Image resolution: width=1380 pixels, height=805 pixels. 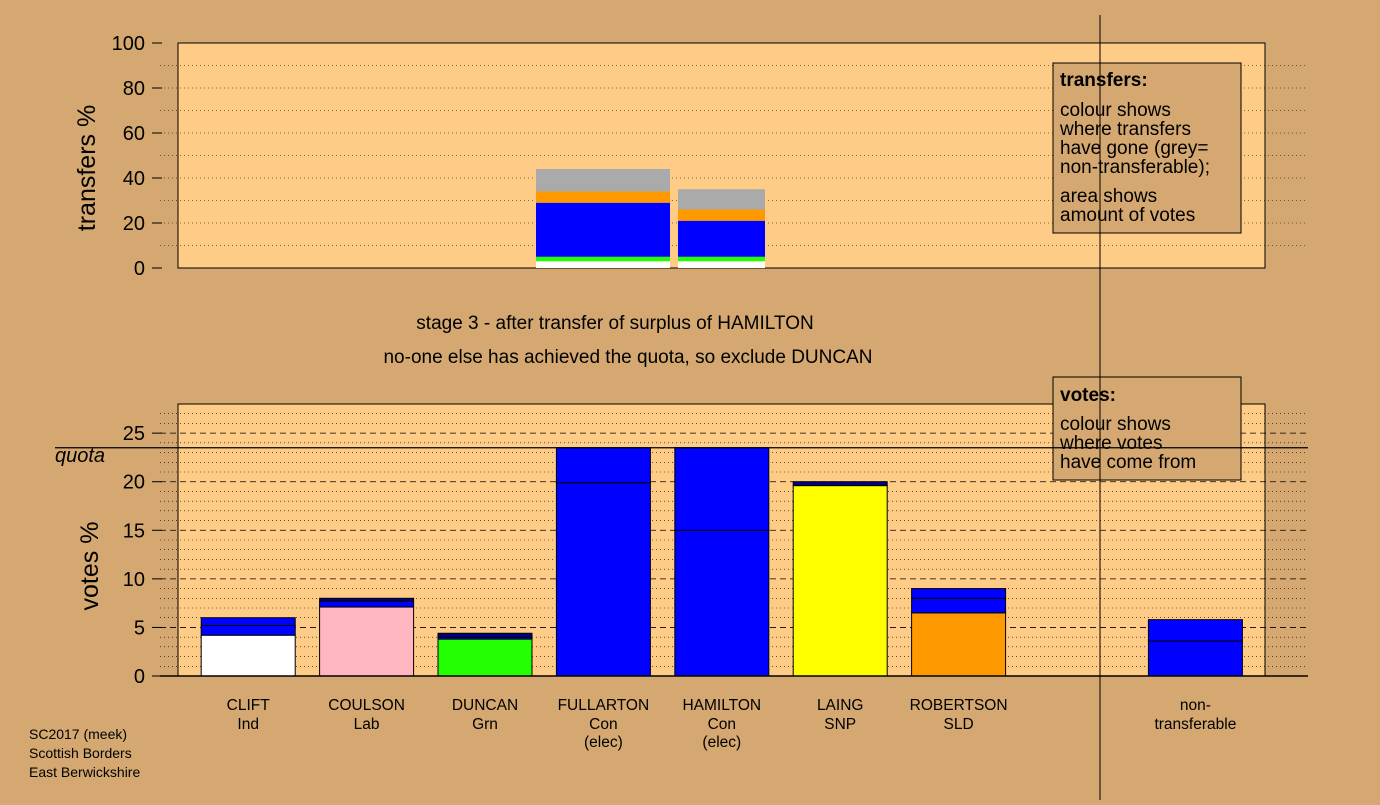 What do you see at coordinates (139, 269) in the screenshot?
I see `transfers-tick-label: 0` at bounding box center [139, 269].